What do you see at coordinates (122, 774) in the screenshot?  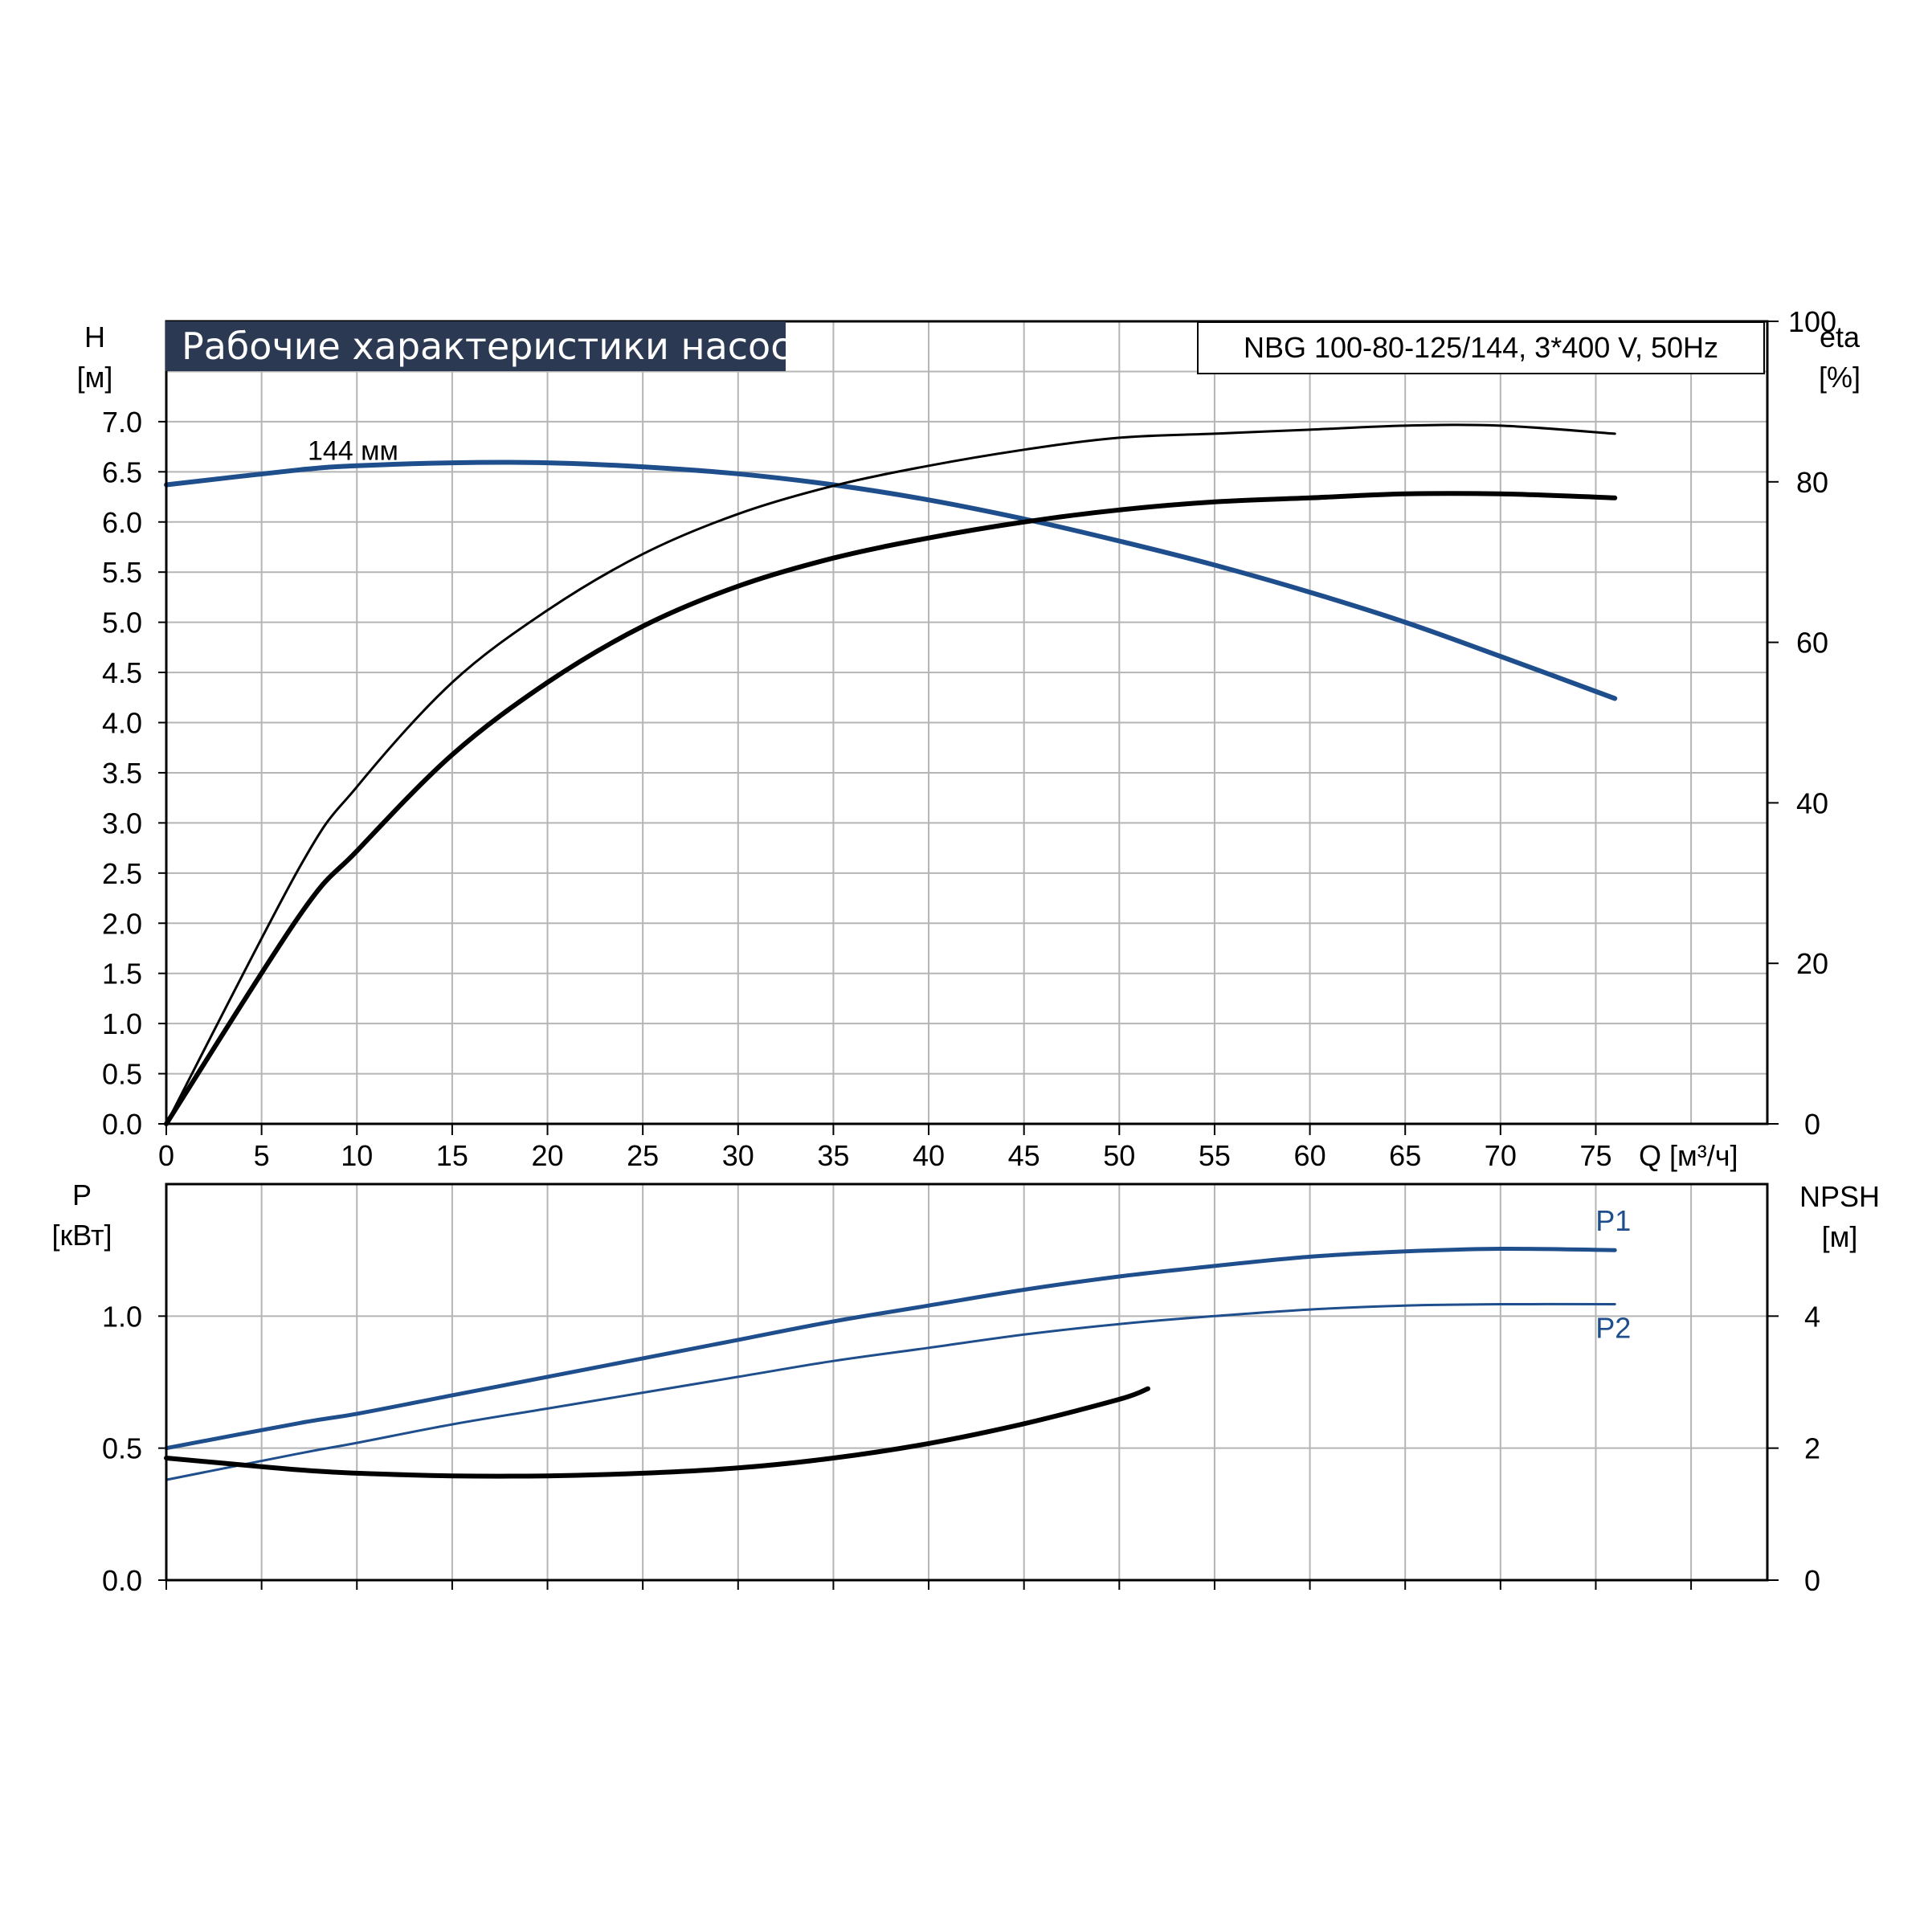 I see `y-left-tick-label: 3.5` at bounding box center [122, 774].